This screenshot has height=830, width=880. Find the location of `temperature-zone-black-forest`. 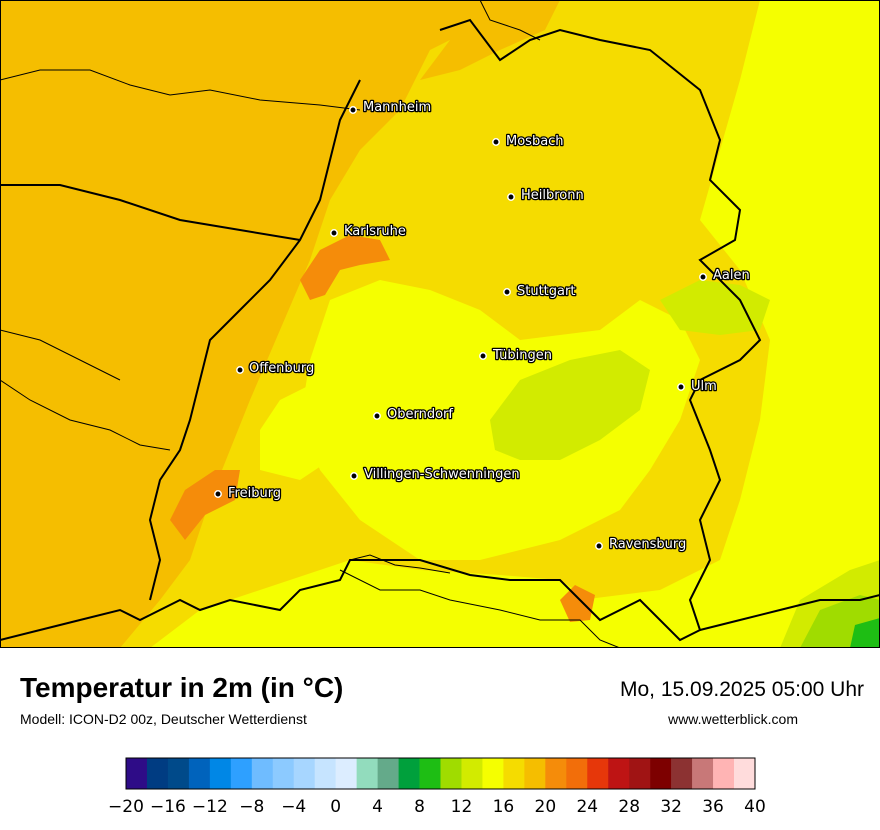

temperature-zone-black-forest is located at coordinates (300, 430).